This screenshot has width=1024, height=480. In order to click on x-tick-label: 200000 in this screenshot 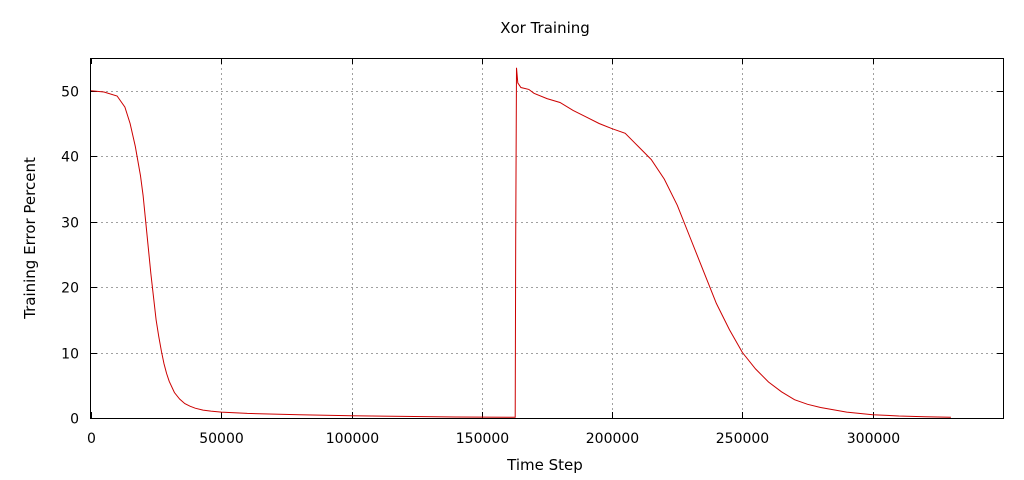, I will do `click(612, 439)`.